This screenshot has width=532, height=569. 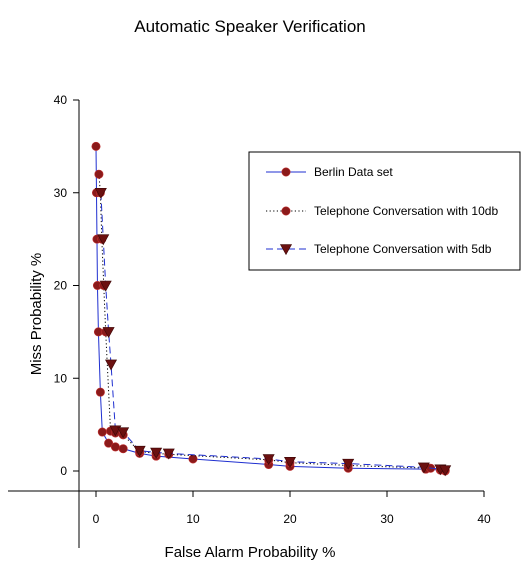 I want to click on x-tick-label: 10, so click(x=193, y=519).